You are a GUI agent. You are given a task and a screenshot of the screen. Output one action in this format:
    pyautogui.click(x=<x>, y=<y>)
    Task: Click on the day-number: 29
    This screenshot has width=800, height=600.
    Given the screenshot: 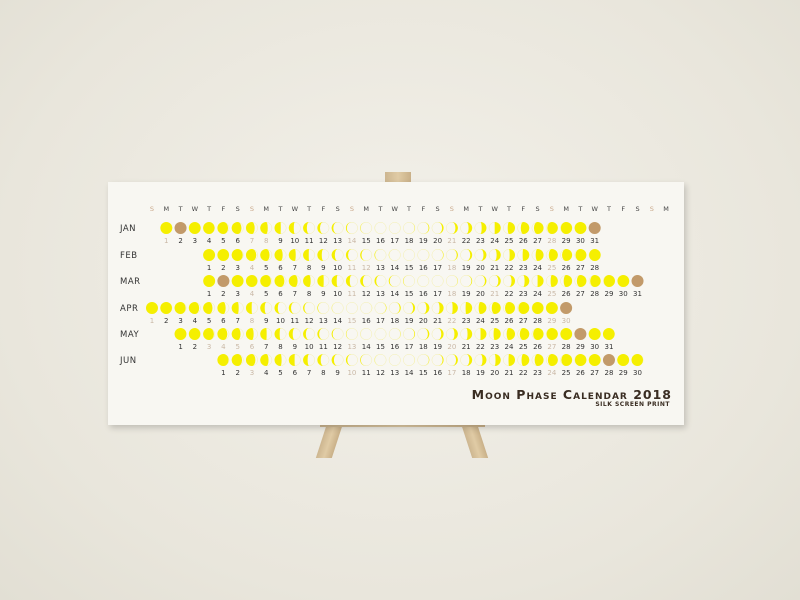 What is the action you would take?
    pyautogui.click(x=623, y=373)
    